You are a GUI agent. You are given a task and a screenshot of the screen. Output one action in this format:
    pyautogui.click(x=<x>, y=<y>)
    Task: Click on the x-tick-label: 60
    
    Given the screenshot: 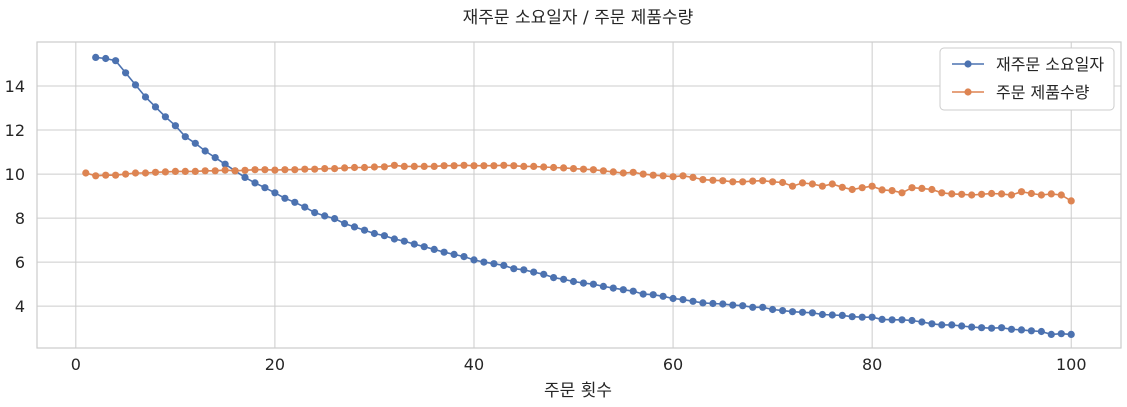 What is the action you would take?
    pyautogui.click(x=673, y=364)
    